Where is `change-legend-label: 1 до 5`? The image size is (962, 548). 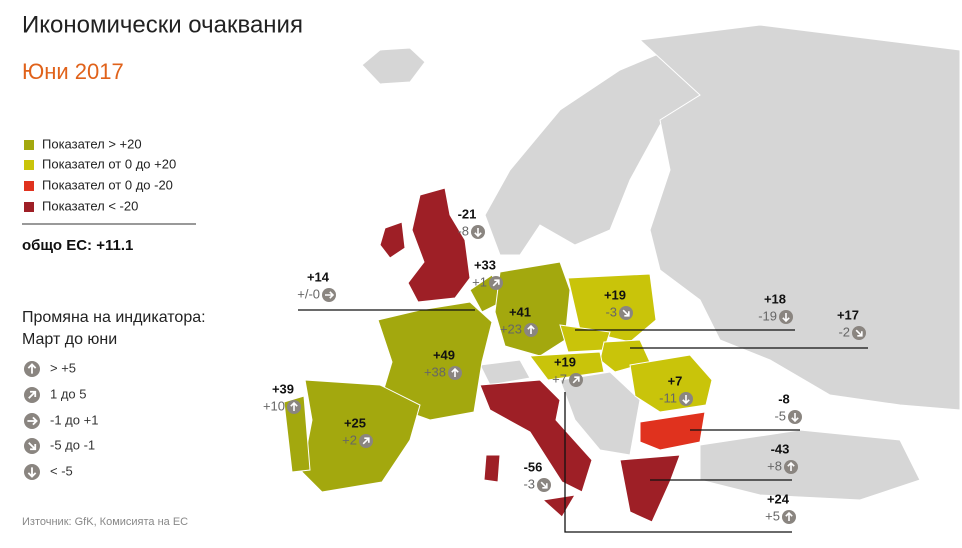
change-legend-label: 1 до 5 is located at coordinates (68, 393).